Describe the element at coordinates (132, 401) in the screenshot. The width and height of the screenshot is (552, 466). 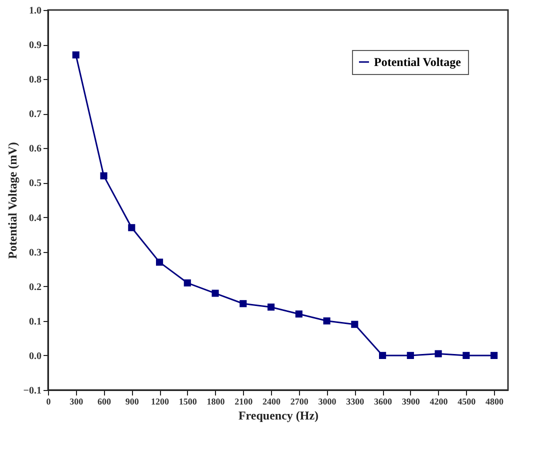
I see `x-tick-label: 900` at that location.